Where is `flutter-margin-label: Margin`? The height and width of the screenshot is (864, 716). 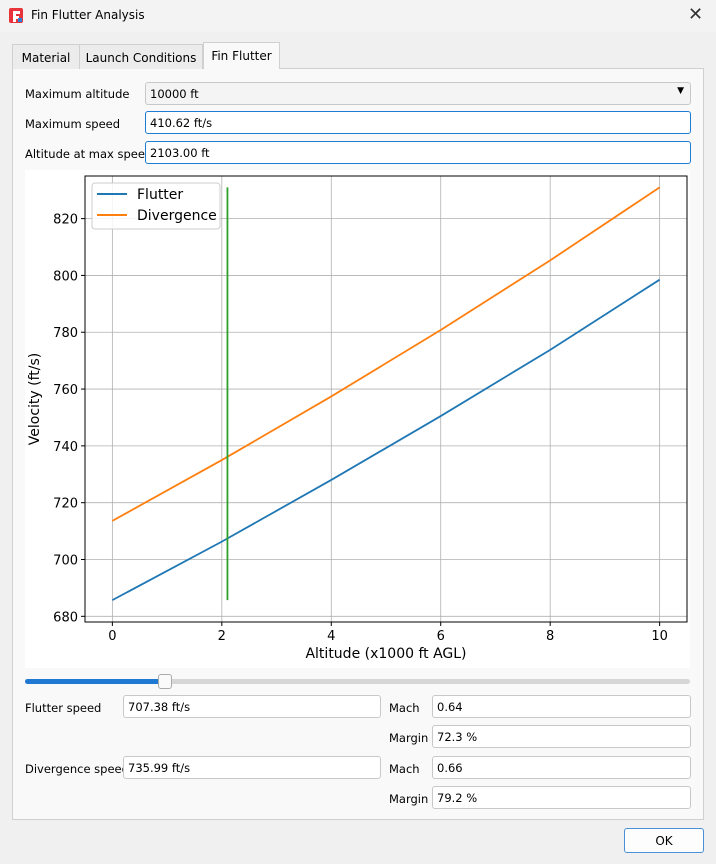
flutter-margin-label: Margin is located at coordinates (409, 738).